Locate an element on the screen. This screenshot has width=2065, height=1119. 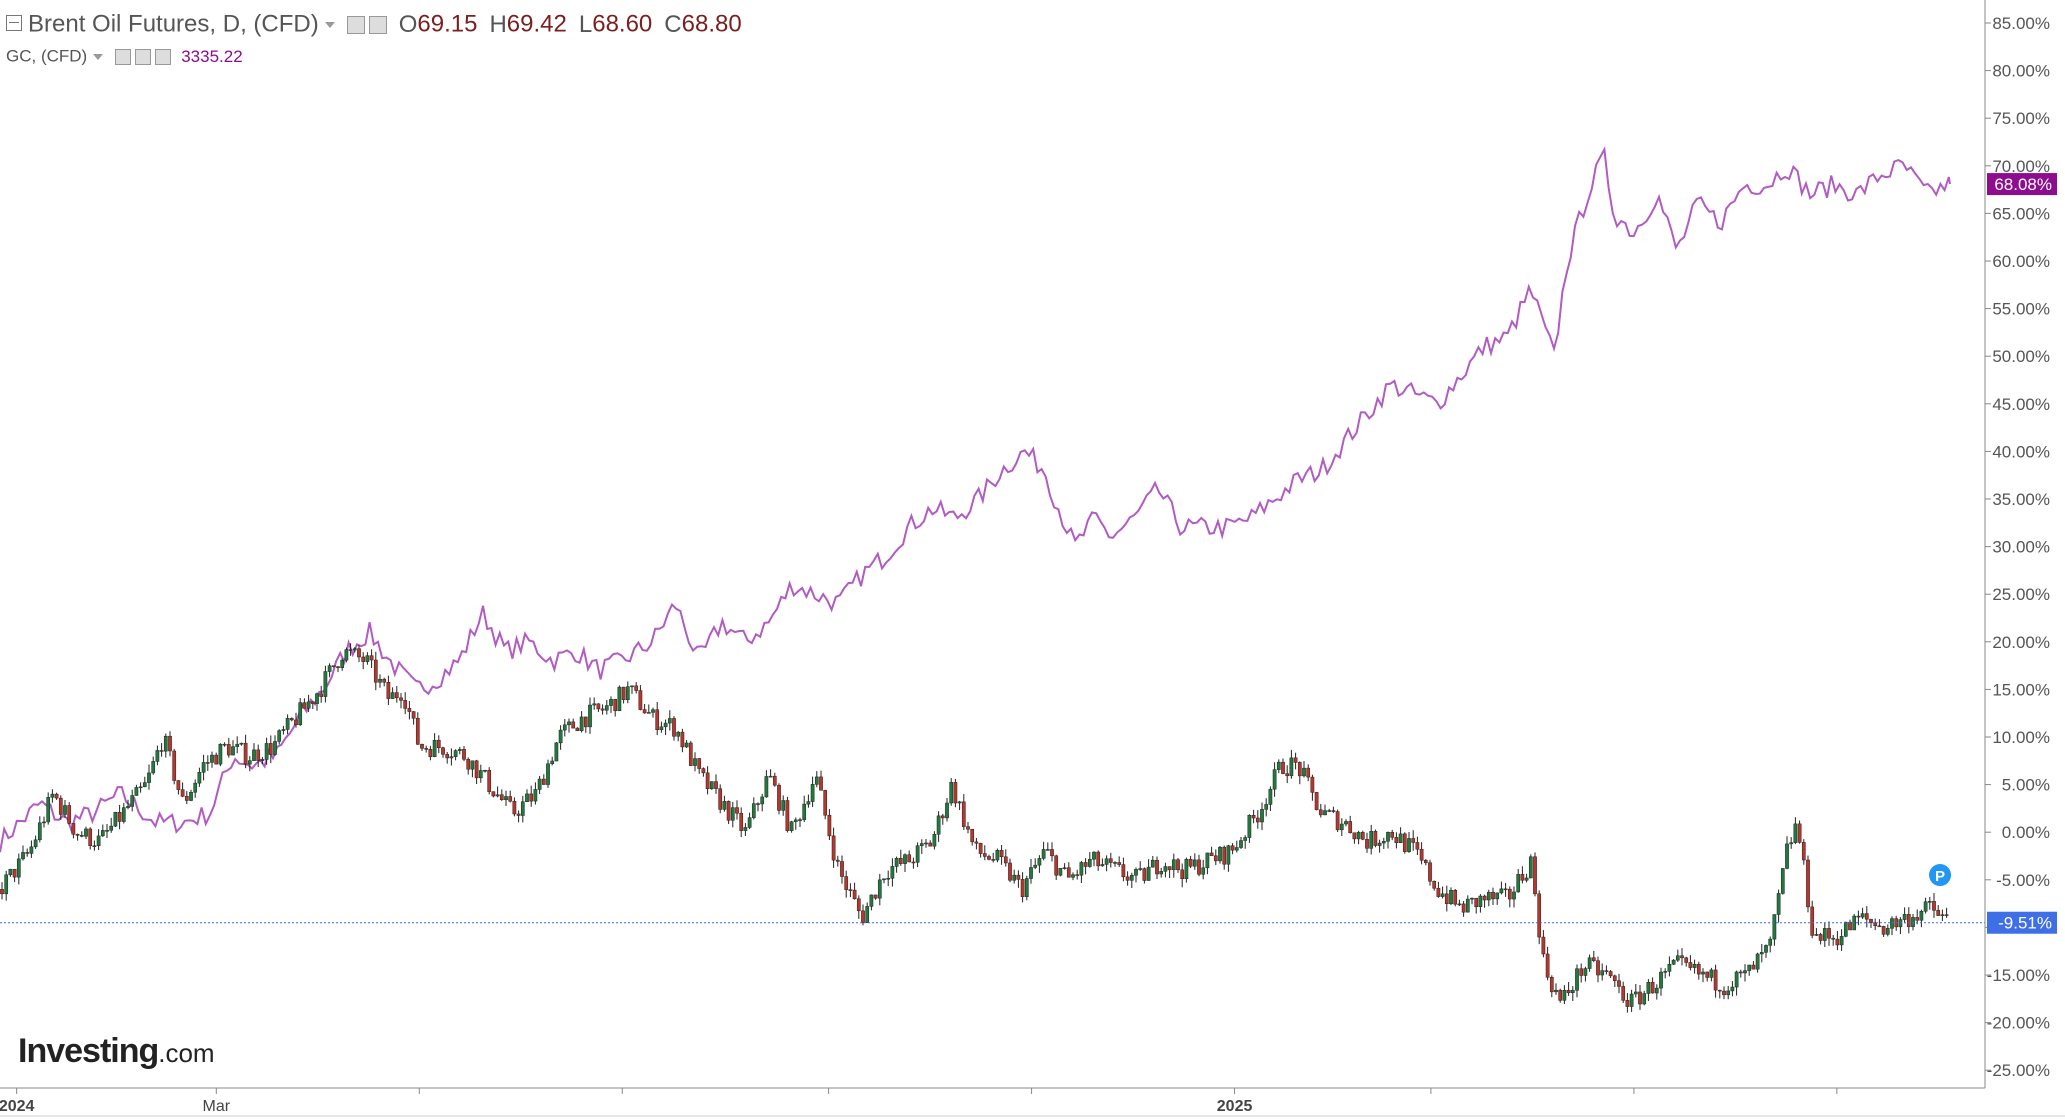
compare-series-title: GC, (CFD) is located at coordinates (47, 56).